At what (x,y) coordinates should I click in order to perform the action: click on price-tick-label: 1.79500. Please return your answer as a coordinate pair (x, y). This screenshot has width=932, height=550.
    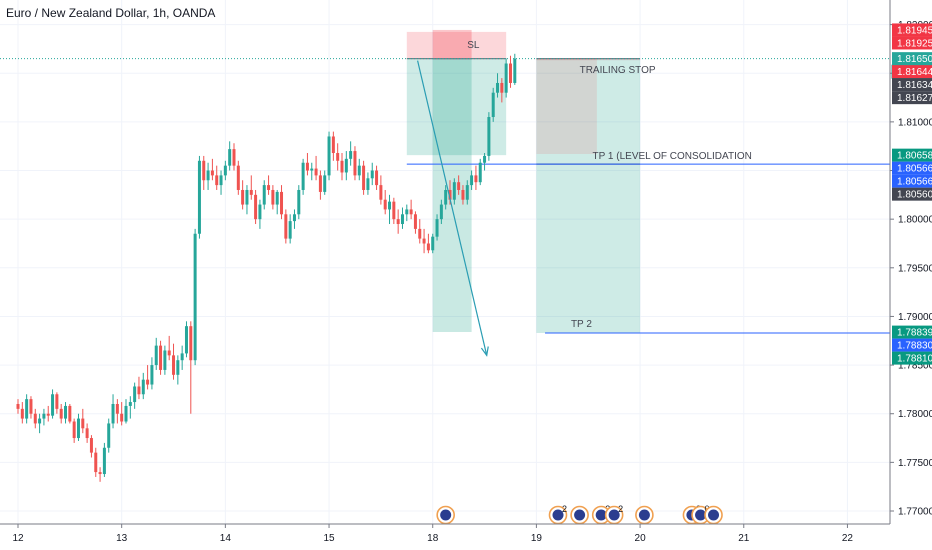
    Looking at the image, I should click on (915, 268).